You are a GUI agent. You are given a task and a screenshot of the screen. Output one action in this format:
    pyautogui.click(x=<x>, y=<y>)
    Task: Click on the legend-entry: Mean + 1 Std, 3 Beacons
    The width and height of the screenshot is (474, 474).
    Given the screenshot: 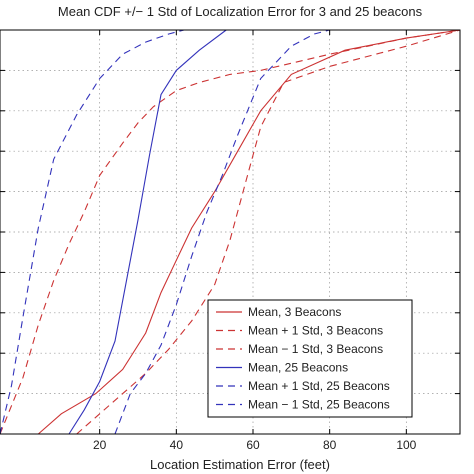 What is the action you would take?
    pyautogui.click(x=315, y=331)
    